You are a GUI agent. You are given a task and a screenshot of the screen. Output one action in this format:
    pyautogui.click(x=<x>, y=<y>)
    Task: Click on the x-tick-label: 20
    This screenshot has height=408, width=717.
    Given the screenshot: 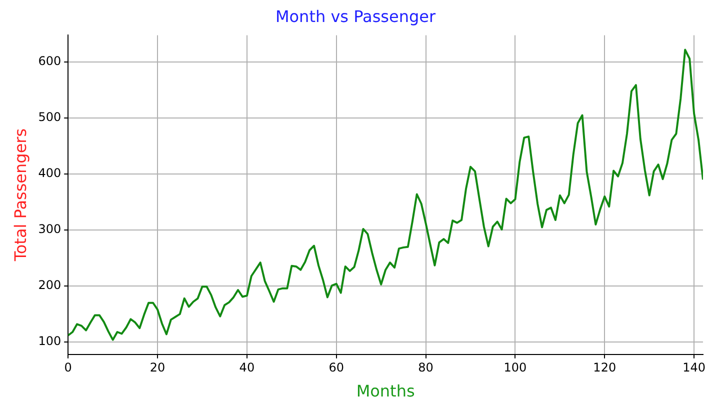 What is the action you would take?
    pyautogui.click(x=158, y=367)
    